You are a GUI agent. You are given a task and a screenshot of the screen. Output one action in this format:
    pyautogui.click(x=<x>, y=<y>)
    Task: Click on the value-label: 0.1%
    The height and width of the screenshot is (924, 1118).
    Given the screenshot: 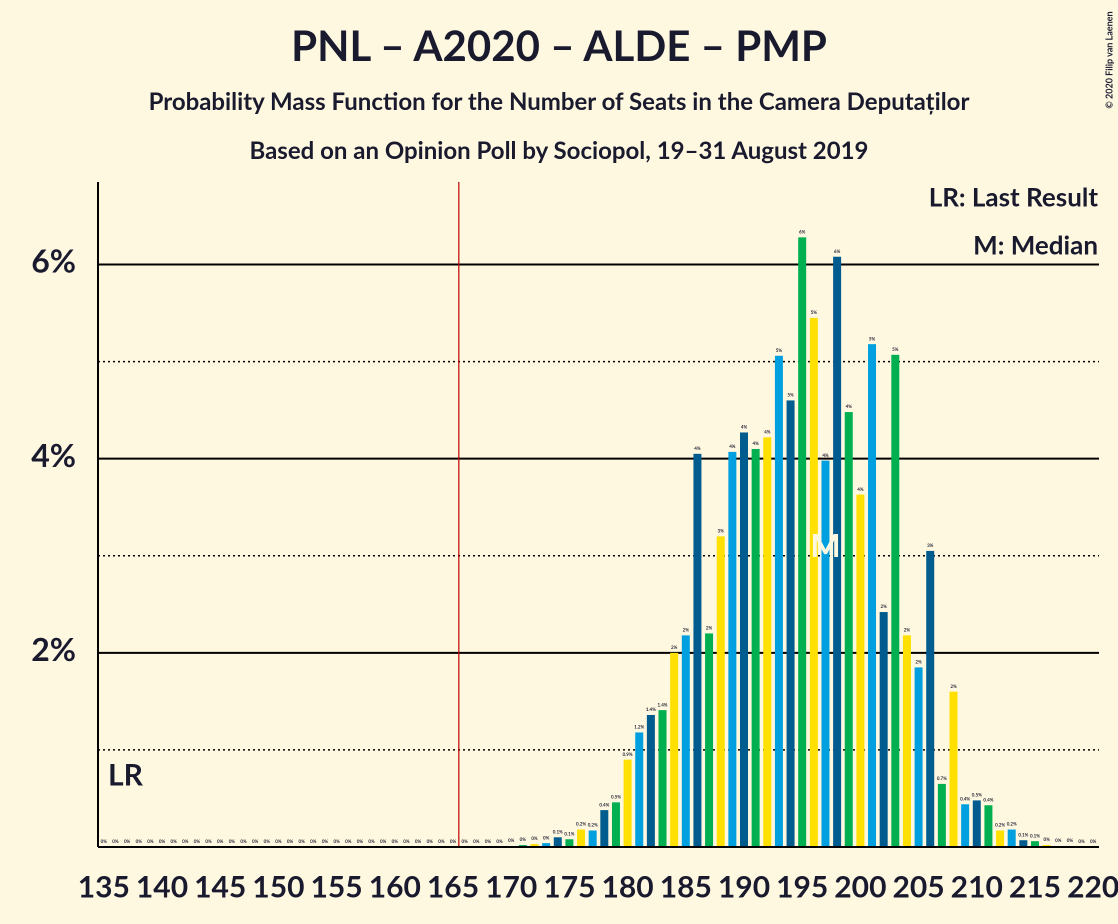 What is the action you would take?
    pyautogui.click(x=1023, y=834)
    